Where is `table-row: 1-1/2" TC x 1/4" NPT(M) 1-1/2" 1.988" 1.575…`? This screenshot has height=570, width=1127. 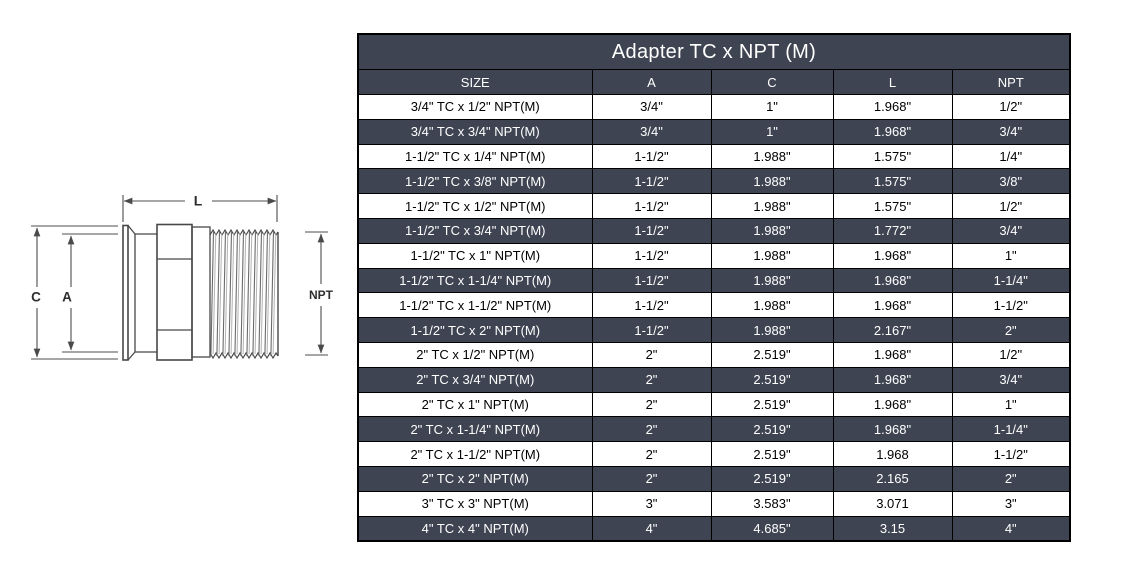
table-row: 1-1/2" TC x 1/4" NPT(M) 1-1/2" 1.988" 1.575… is located at coordinates (714, 156).